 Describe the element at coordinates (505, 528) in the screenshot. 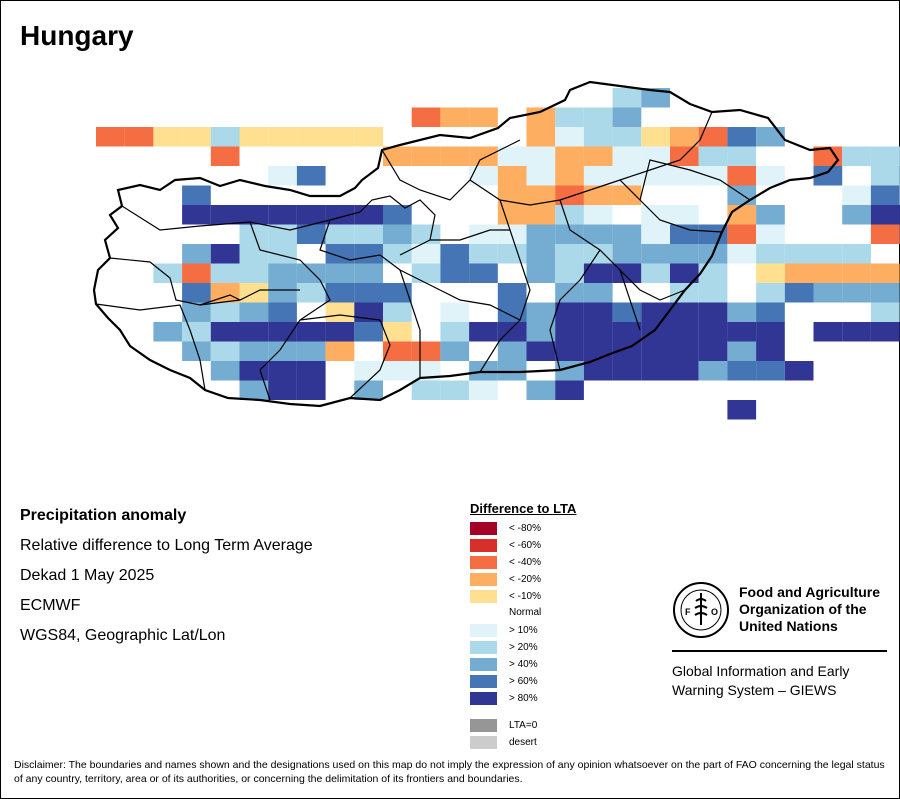

I see `legend-item: < -80%` at that location.